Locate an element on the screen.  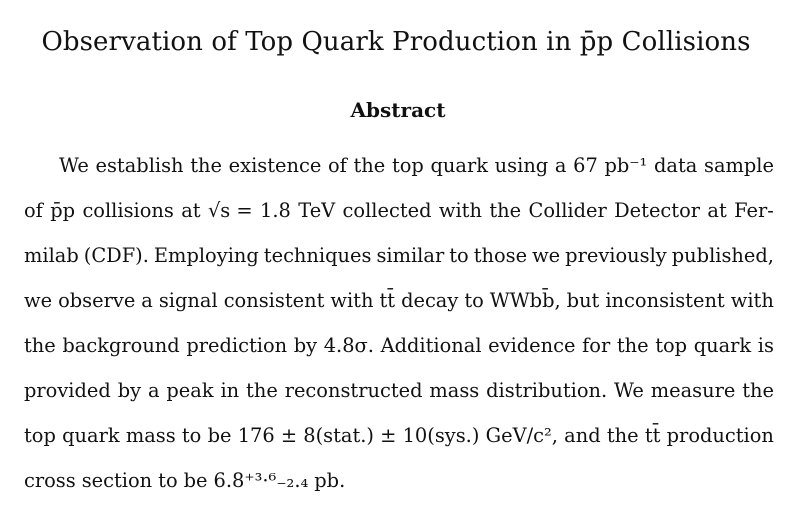
abstract-word: but is located at coordinates (583, 300).